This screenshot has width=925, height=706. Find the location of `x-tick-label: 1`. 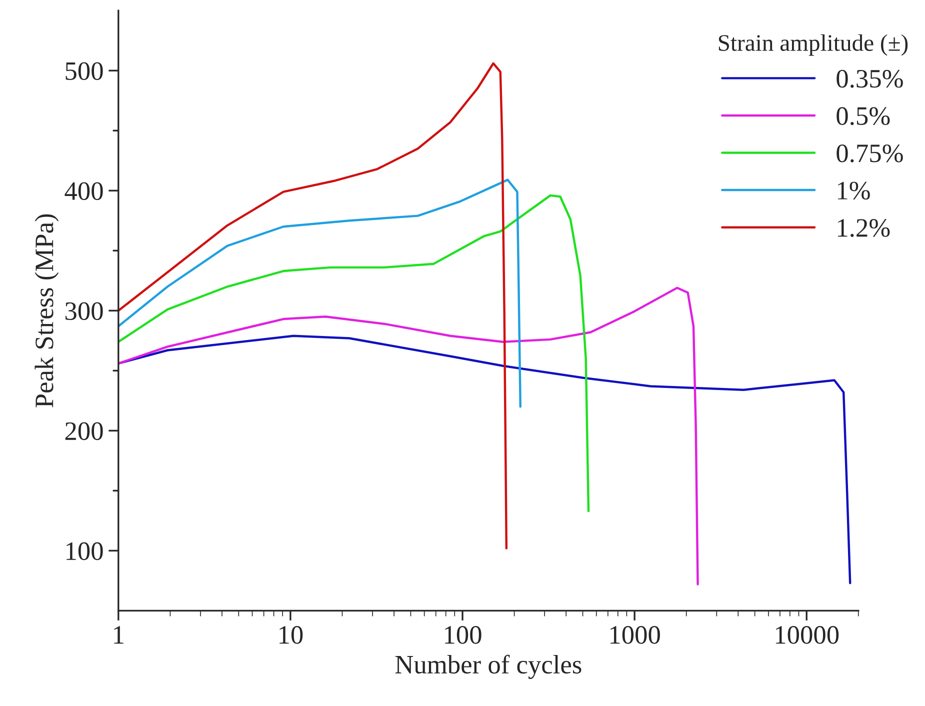

x-tick-label: 1 is located at coordinates (119, 635).